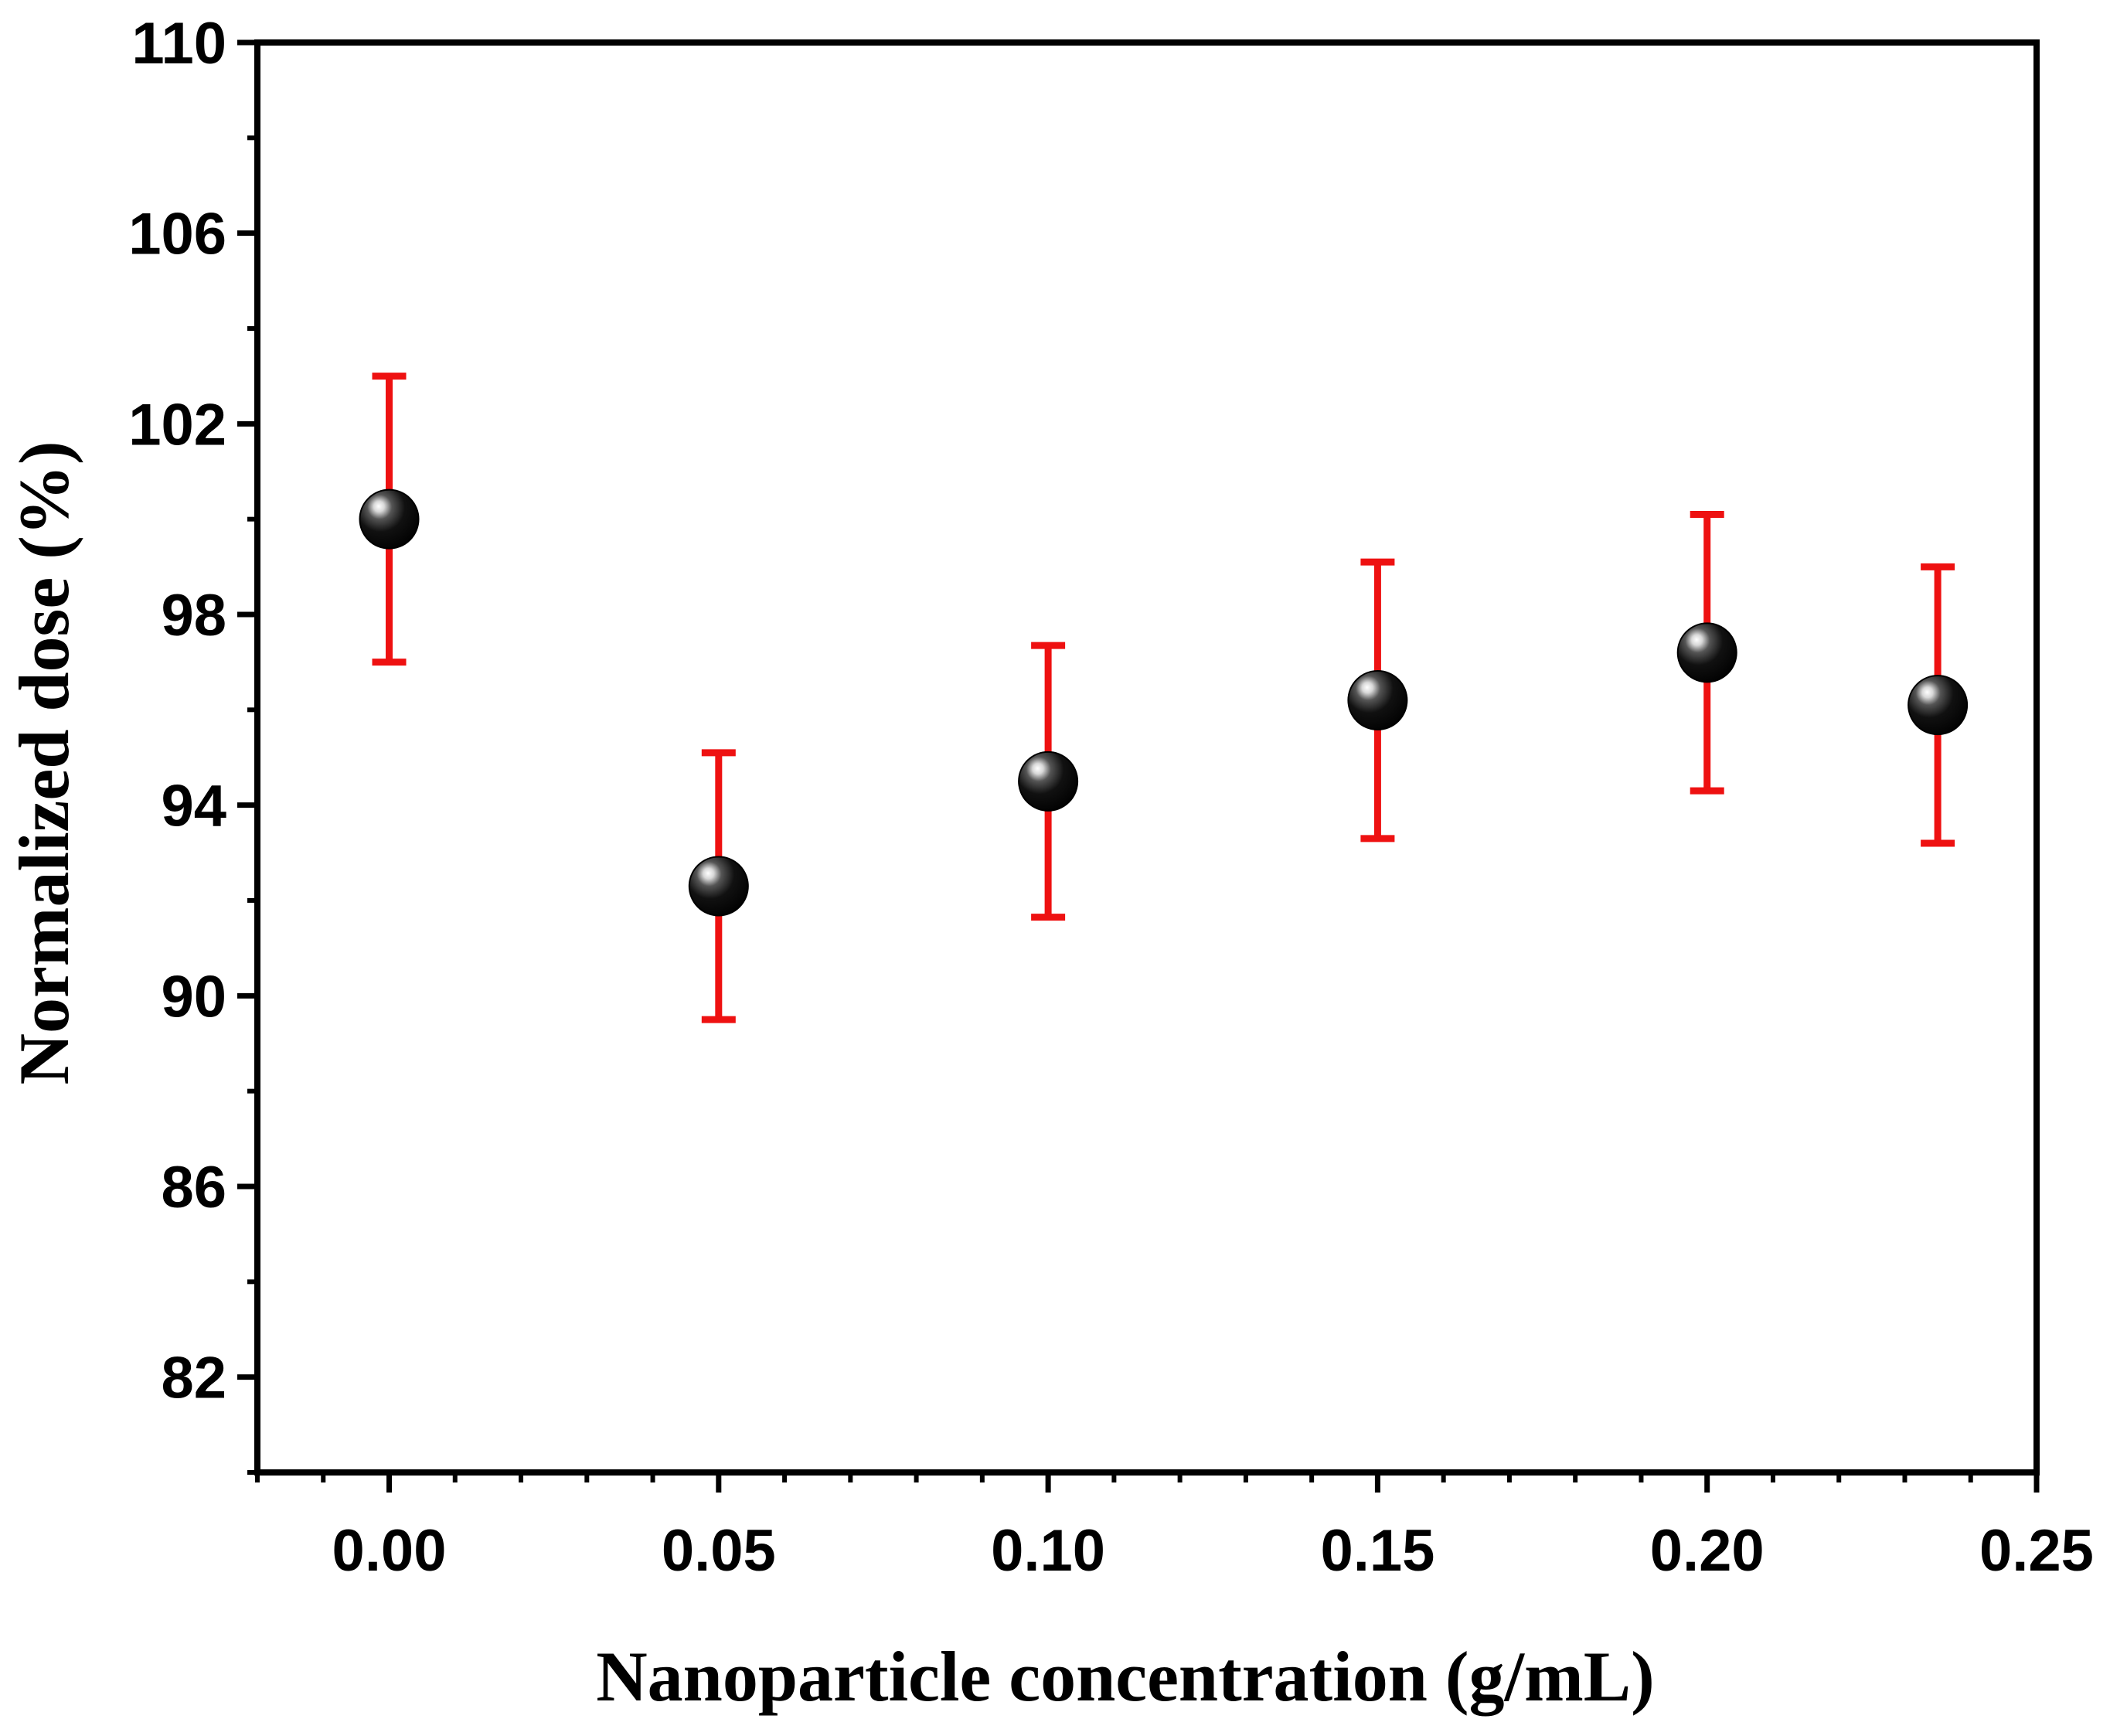  What do you see at coordinates (1048, 1551) in the screenshot?
I see `x-tick-label: 0.10` at bounding box center [1048, 1551].